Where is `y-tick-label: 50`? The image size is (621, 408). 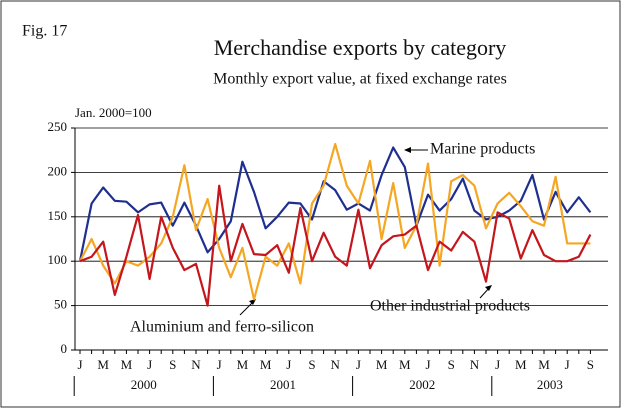 y-tick-label: 50 is located at coordinates (60, 304).